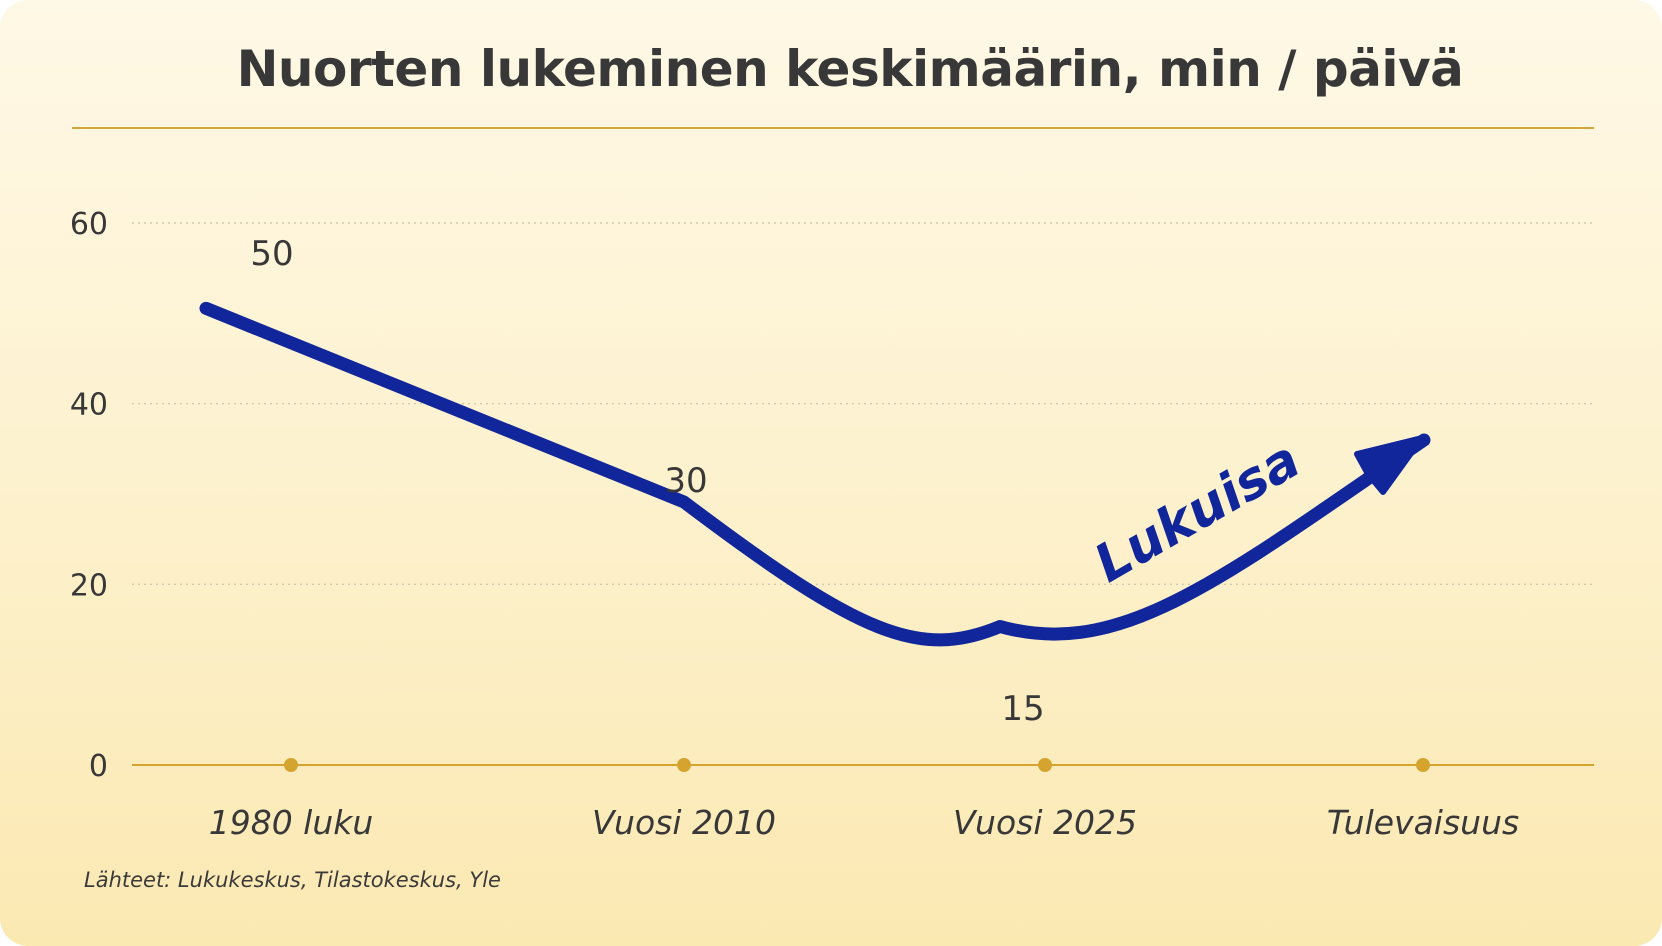 The height and width of the screenshot is (946, 1662). What do you see at coordinates (864, 822) in the screenshot?
I see `x-axis-labels: 1980 luku Vuosi 2010 Vuosi 2025 Tulevaisuus` at bounding box center [864, 822].